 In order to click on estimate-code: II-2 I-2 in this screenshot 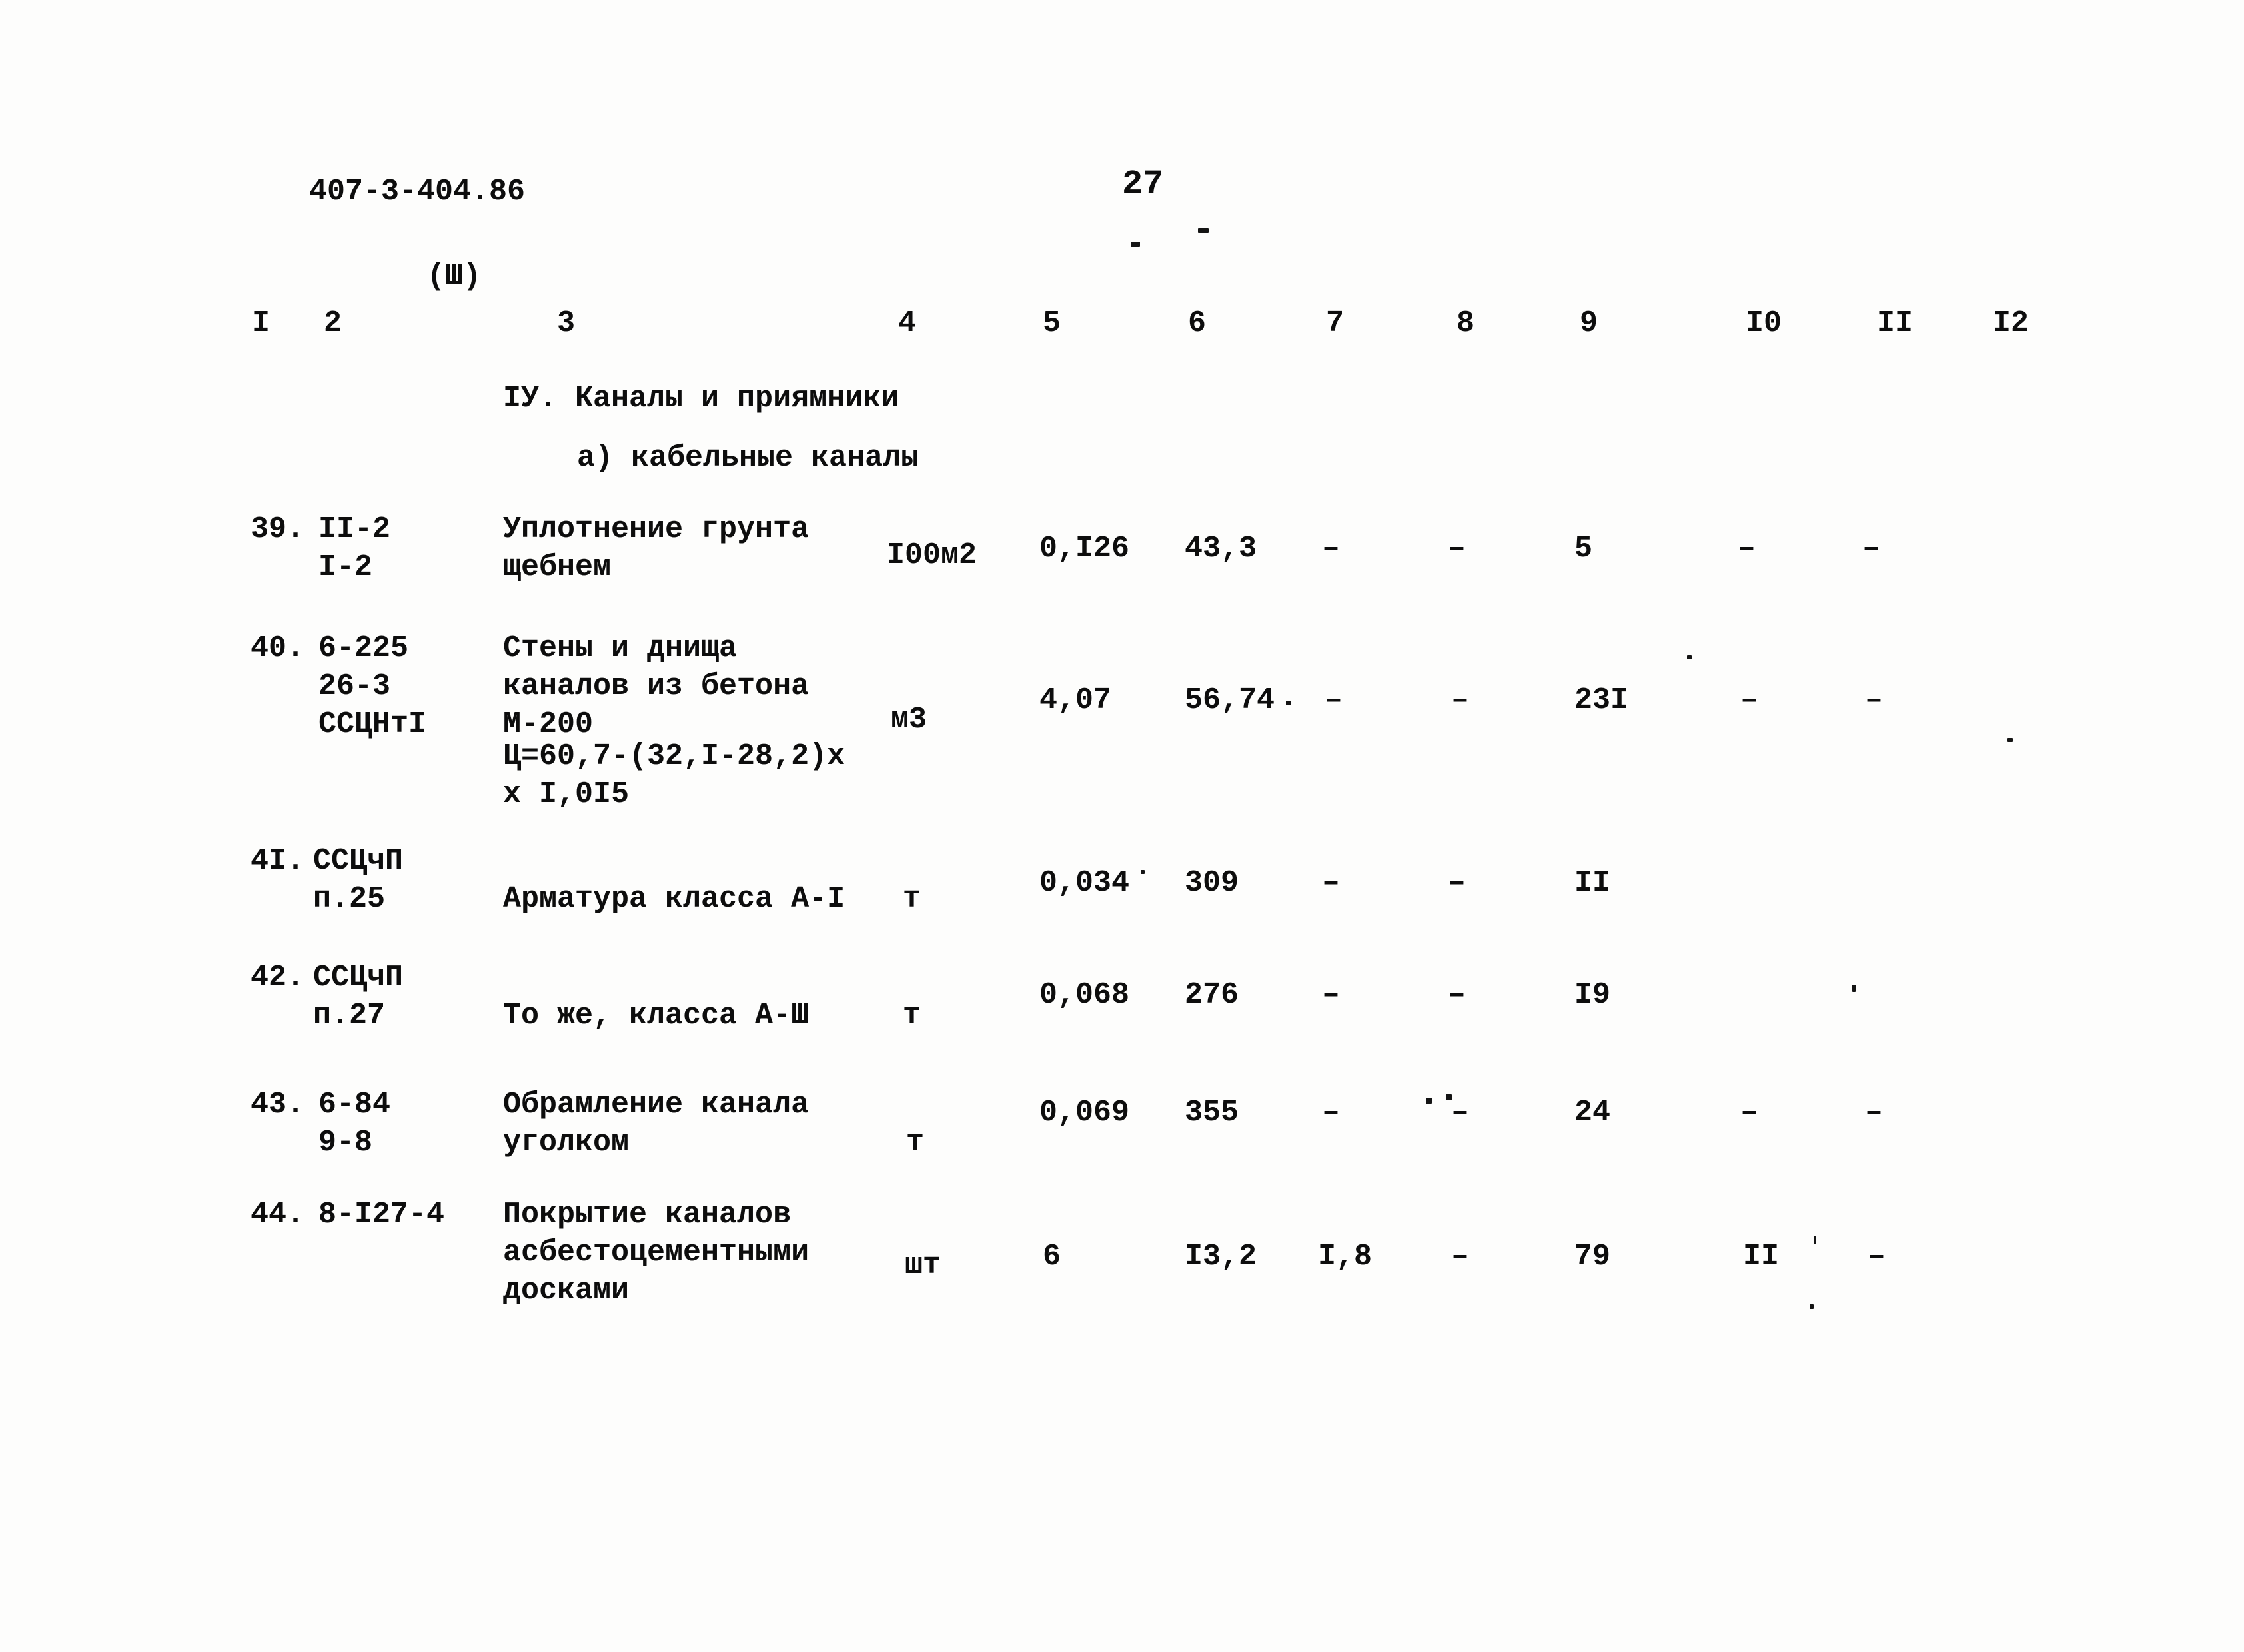, I will do `click(355, 548)`.